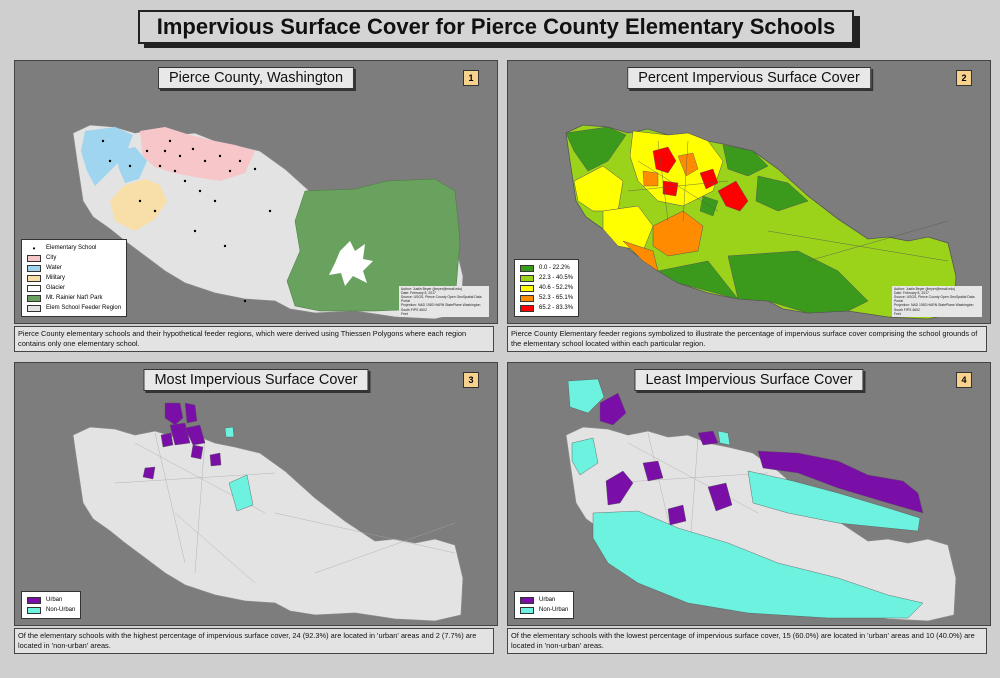 The width and height of the screenshot is (1000, 678). What do you see at coordinates (54, 268) in the screenshot?
I see `legend-label: Water` at bounding box center [54, 268].